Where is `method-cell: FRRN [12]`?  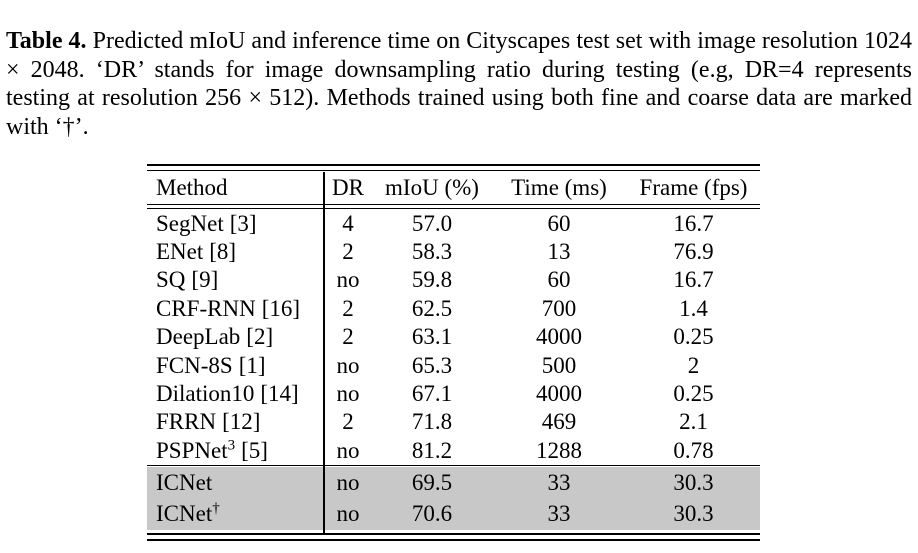
method-cell: FRRN [12] is located at coordinates (235, 422).